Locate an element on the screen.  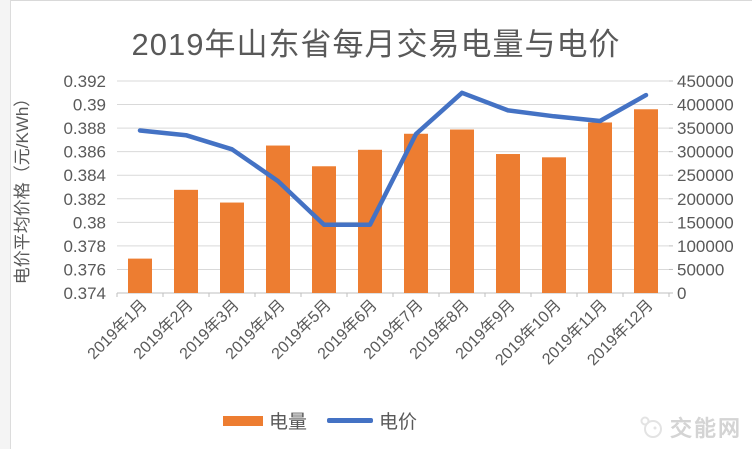
left-axis-tick-label: 0.388 is located at coordinates (84, 128).